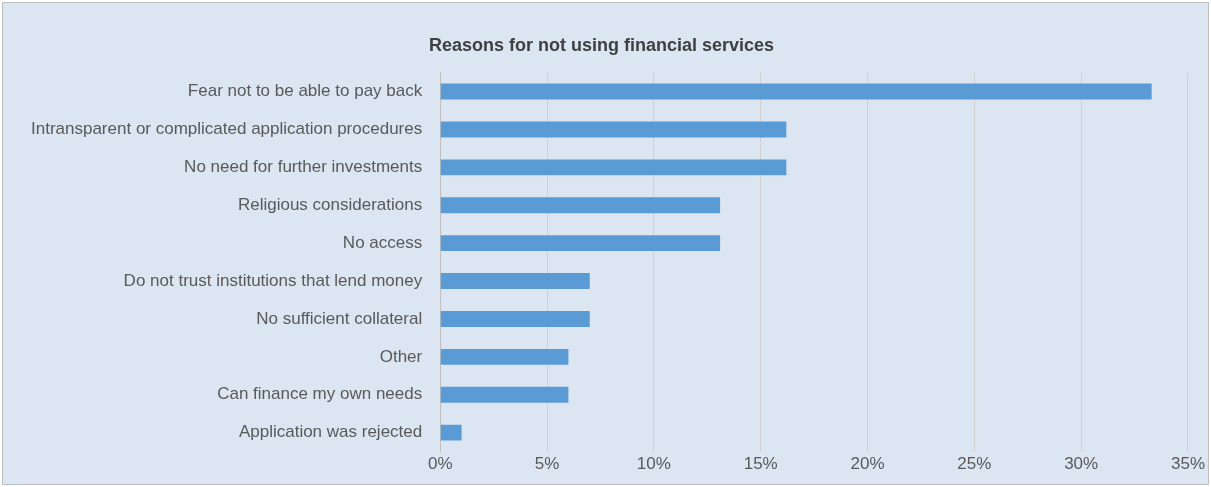 Image resolution: width=1211 pixels, height=487 pixels. I want to click on x-tick-label: 30%, so click(1081, 464).